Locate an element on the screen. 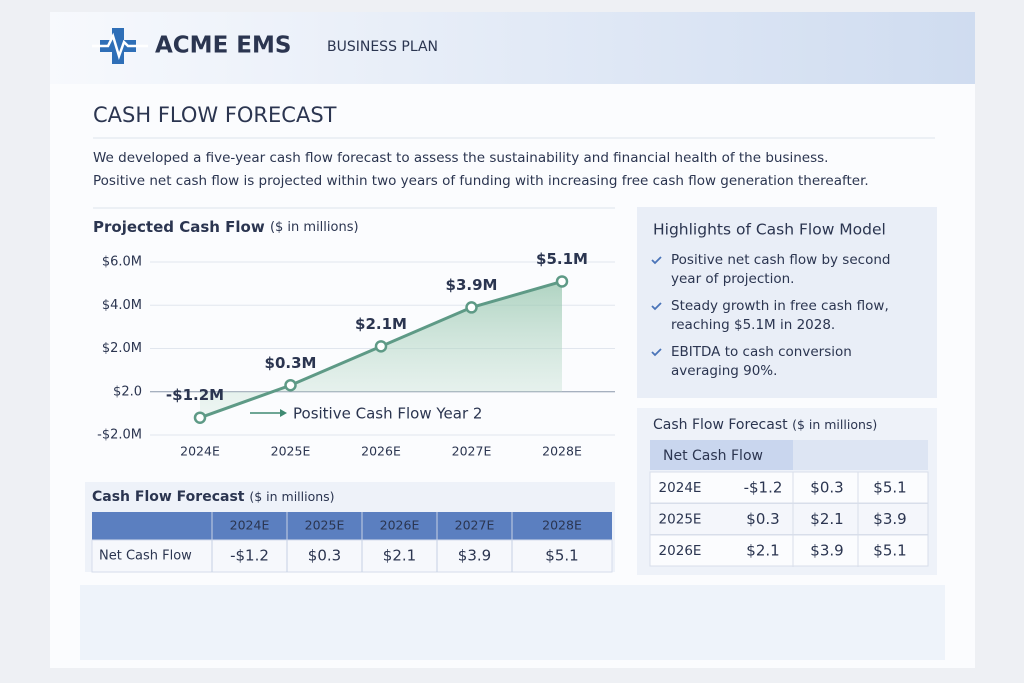 This screenshot has width=1024, height=683. x-tick-label: 2025E is located at coordinates (291, 451).